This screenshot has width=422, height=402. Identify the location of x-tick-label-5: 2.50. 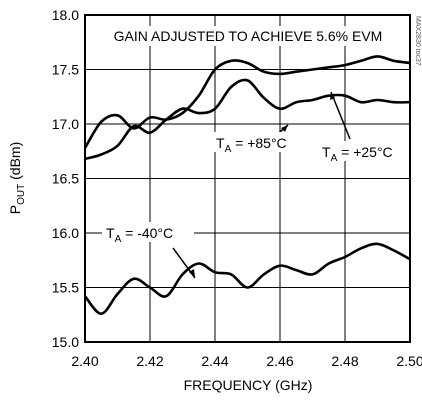
(409, 361).